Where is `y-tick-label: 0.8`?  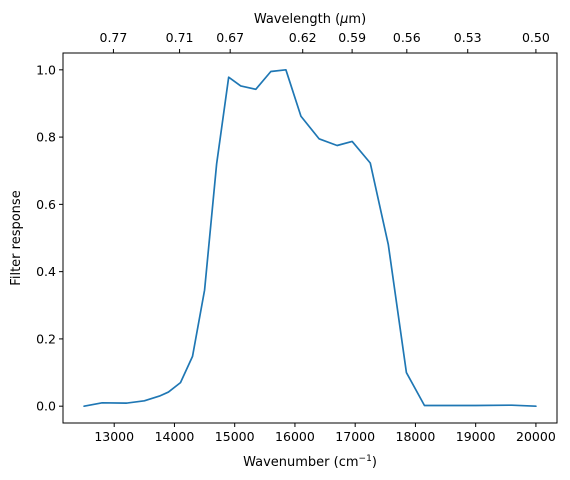 y-tick-label: 0.8 is located at coordinates (46, 137).